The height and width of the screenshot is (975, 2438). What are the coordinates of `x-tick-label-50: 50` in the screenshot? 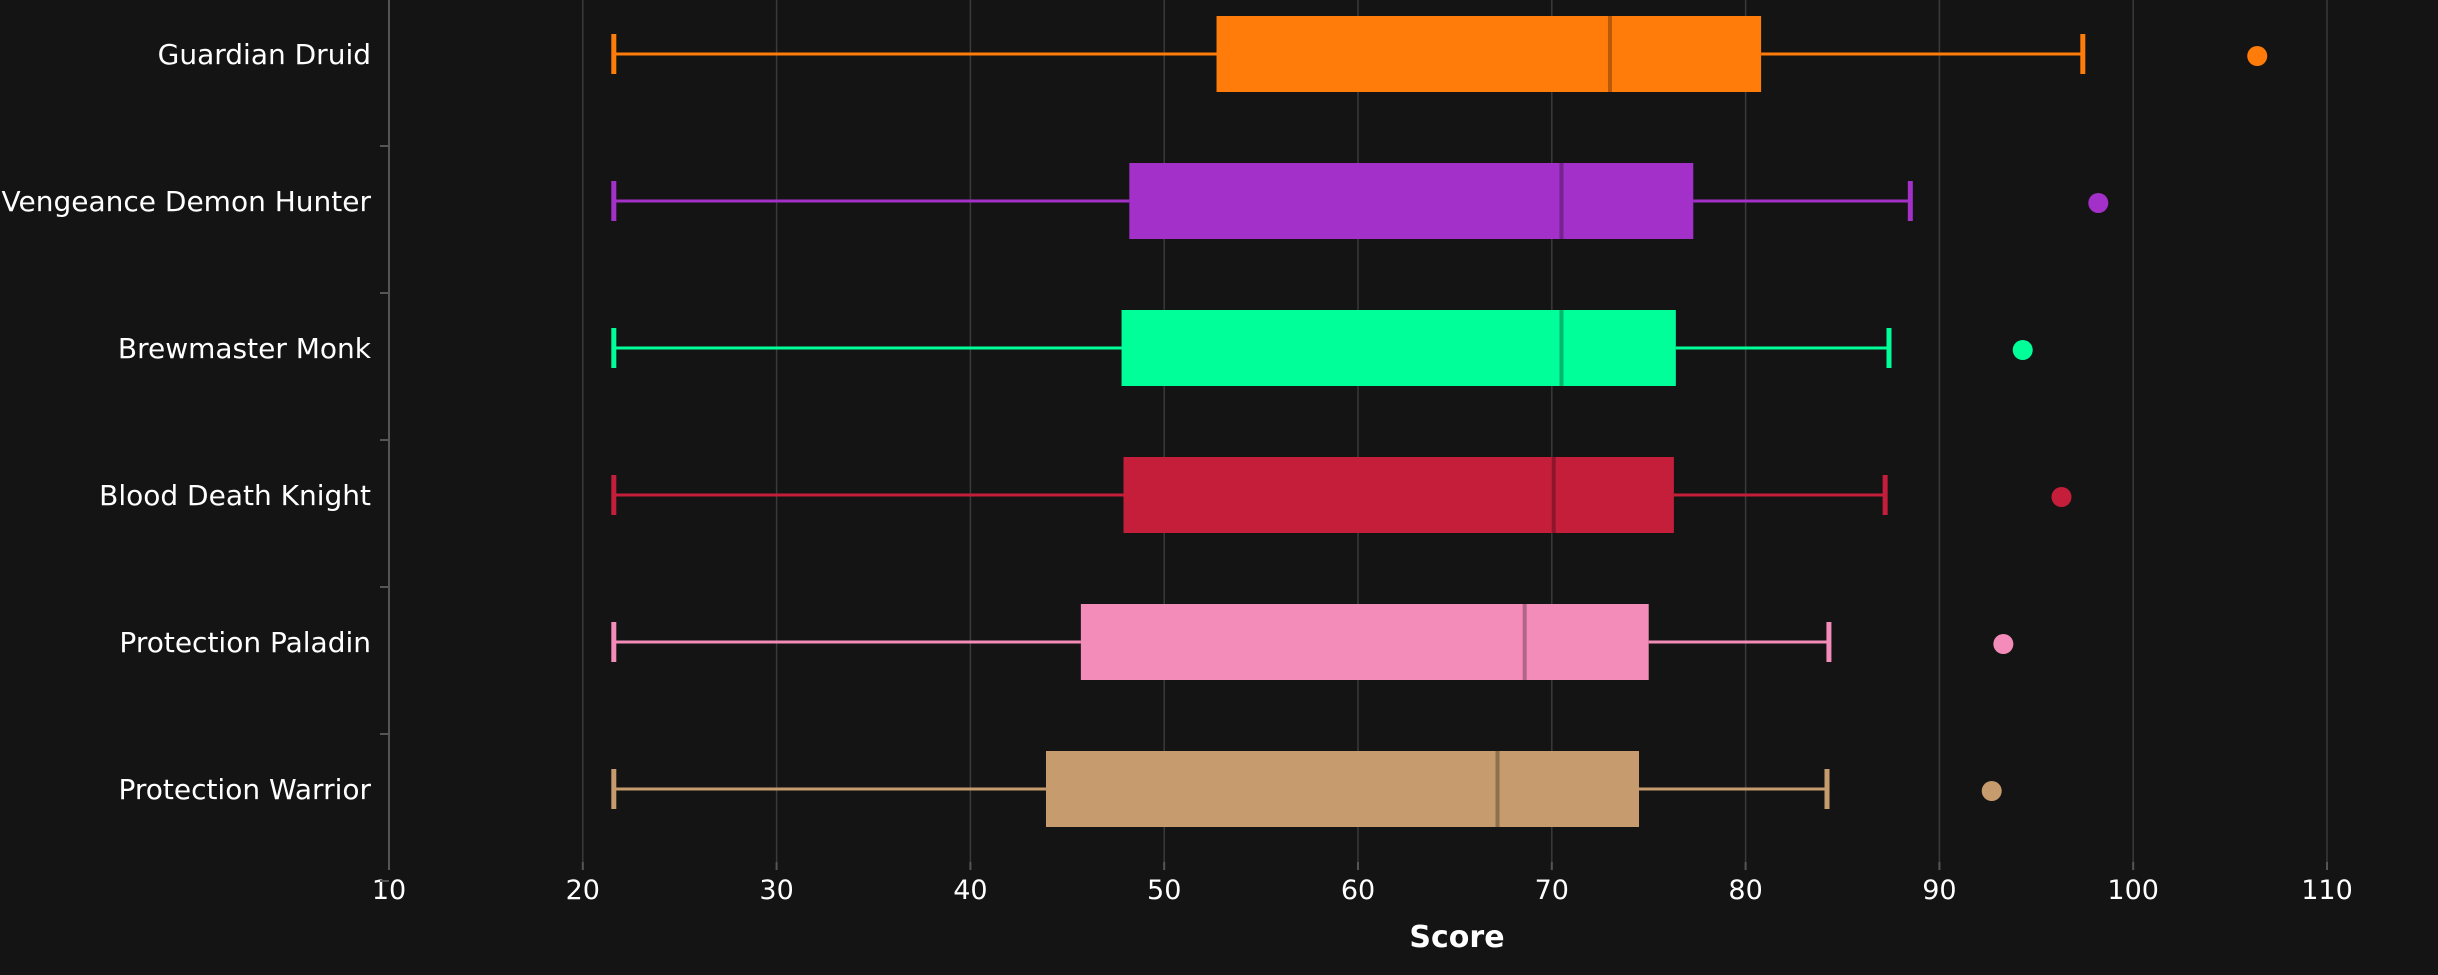 It's located at (1164, 890).